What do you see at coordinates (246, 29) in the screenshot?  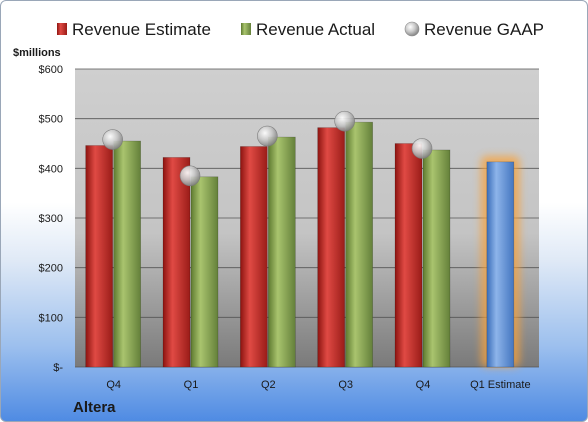 I see `legend-swatch-actual` at bounding box center [246, 29].